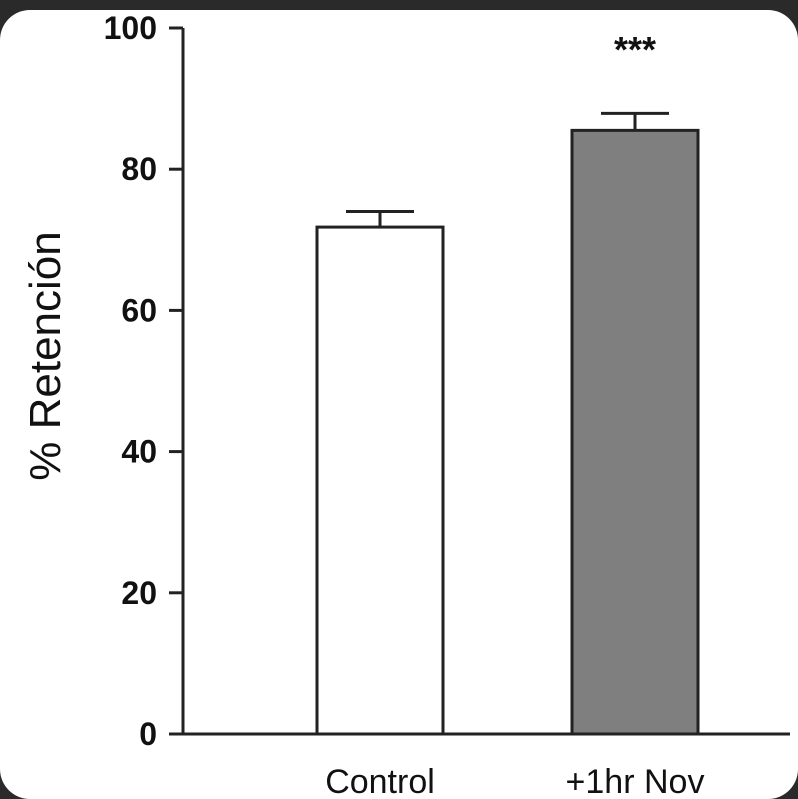  I want to click on y-tick-label: 60, so click(139, 310).